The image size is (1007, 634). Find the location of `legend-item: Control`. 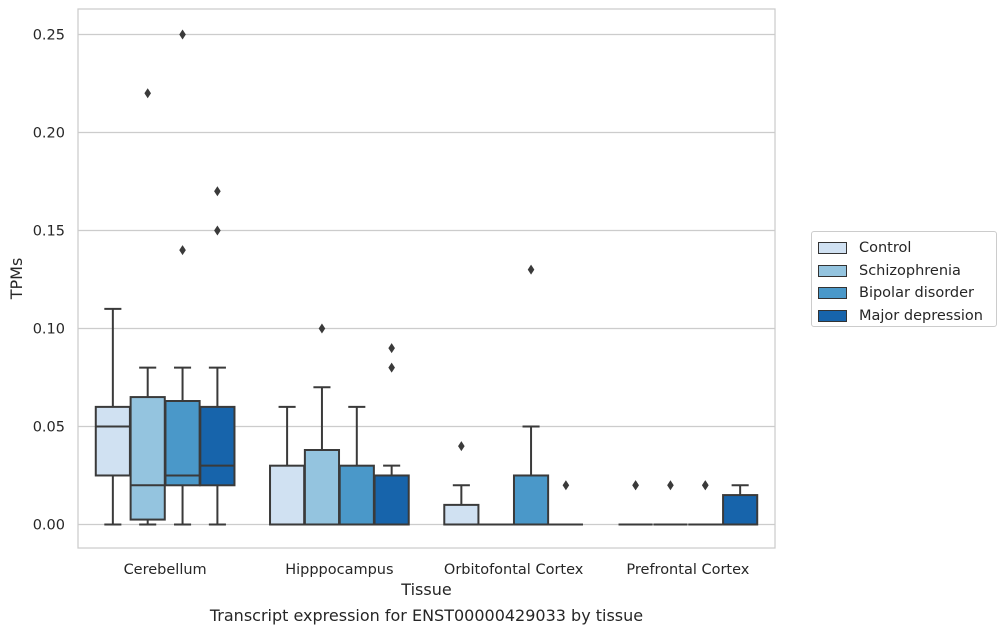

legend-item: Control is located at coordinates (907, 248).